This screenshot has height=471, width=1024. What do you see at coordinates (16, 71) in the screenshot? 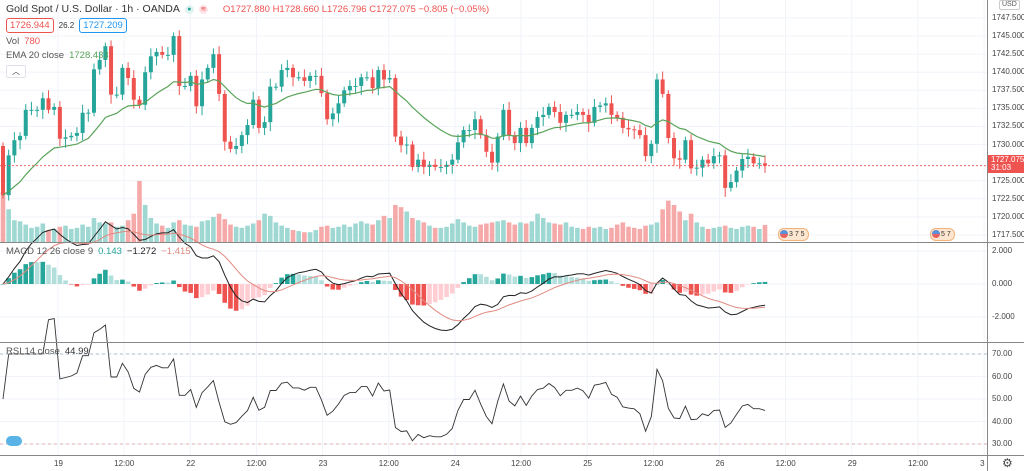
I see `collapse-legend-button: ︿` at bounding box center [16, 71].